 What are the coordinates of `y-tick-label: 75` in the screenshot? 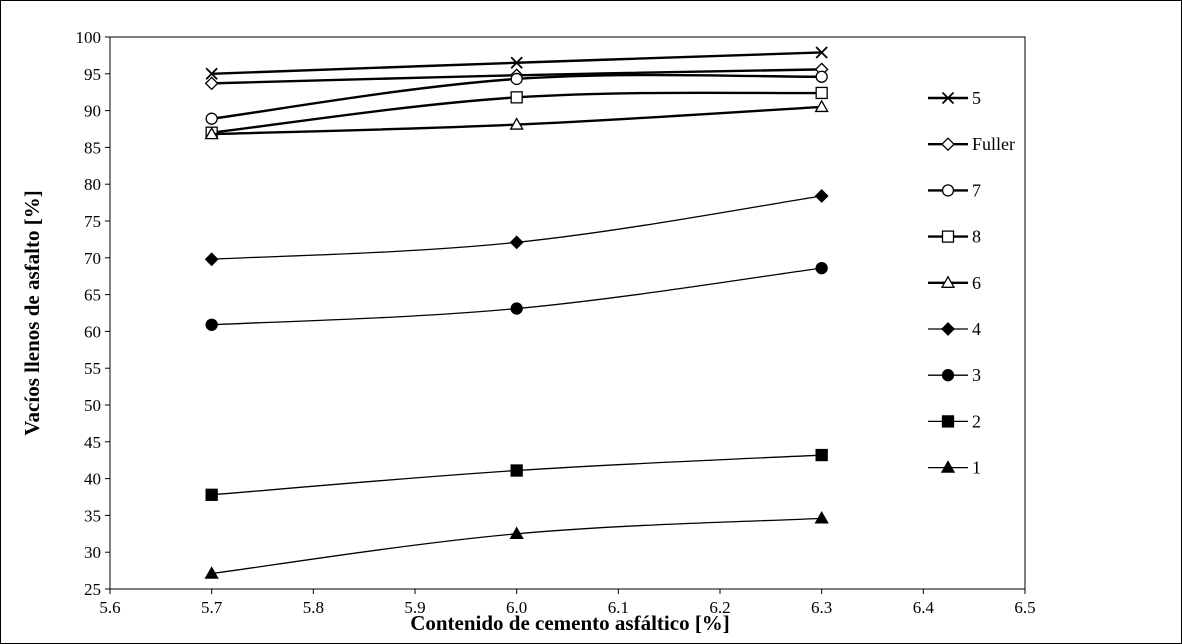 It's located at (92, 221).